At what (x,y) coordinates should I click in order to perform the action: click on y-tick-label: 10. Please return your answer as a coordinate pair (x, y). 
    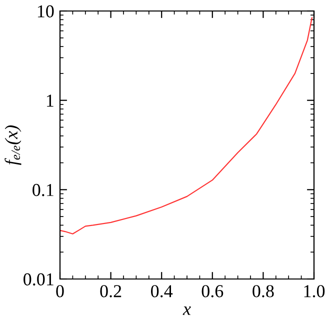
    Looking at the image, I should click on (46, 11).